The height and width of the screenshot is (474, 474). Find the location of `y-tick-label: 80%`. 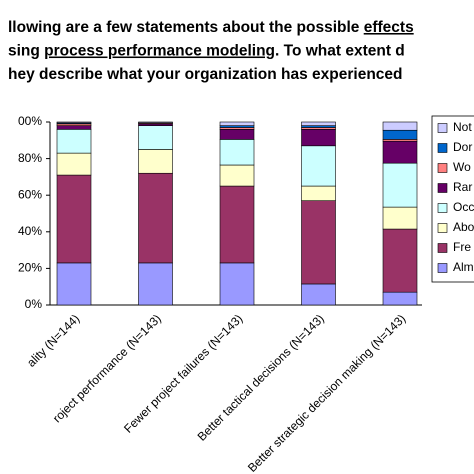

y-tick-label: 80% is located at coordinates (30, 158).